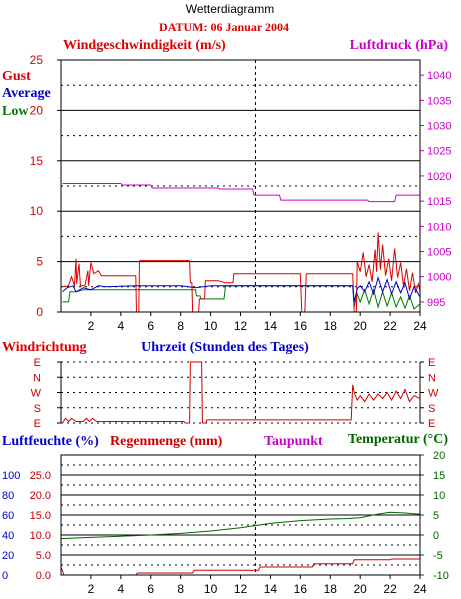  What do you see at coordinates (432, 378) in the screenshot?
I see `direction-y2-tick-label: N` at bounding box center [432, 378].